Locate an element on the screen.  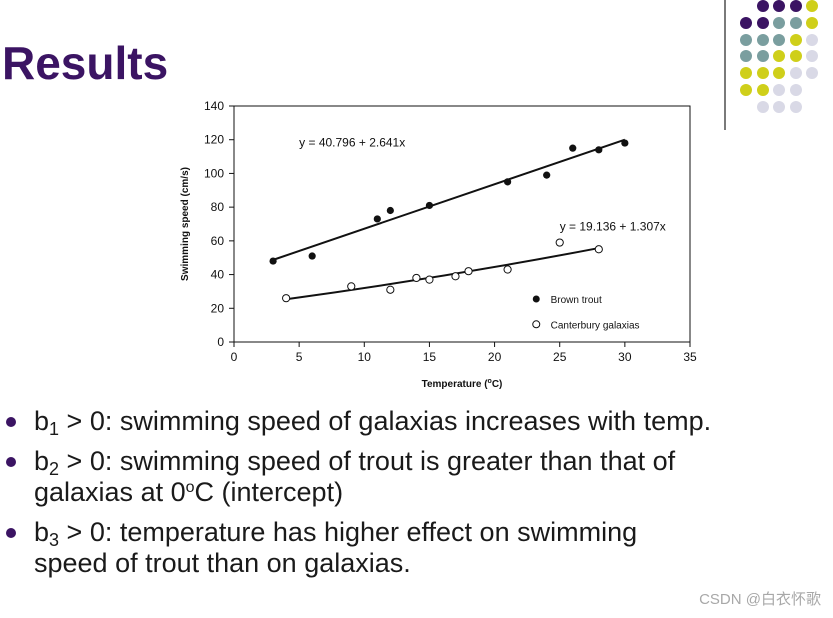
chart-points is located at coordinates (449, 221).